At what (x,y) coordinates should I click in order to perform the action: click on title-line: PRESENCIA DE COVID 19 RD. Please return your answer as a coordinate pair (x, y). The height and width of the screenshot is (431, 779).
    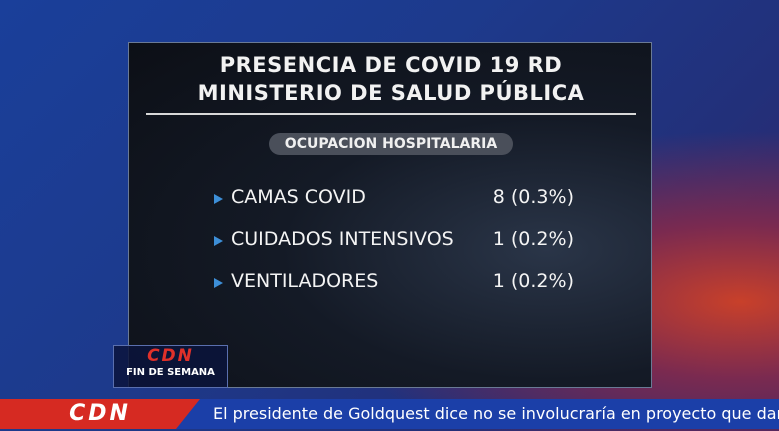
    Looking at the image, I should click on (391, 65).